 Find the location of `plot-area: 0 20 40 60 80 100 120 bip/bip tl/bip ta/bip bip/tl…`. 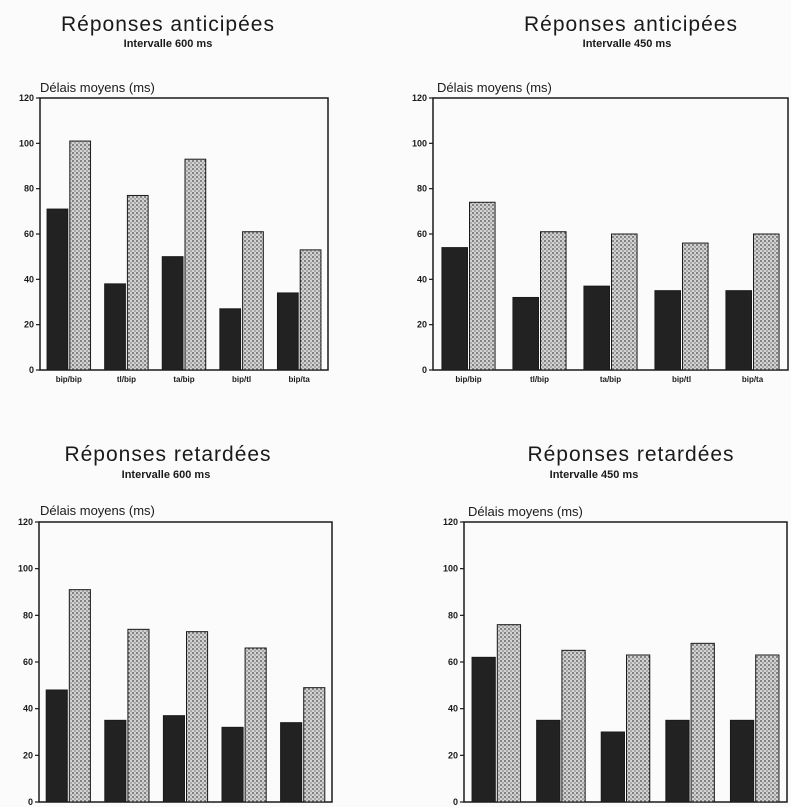

plot-area: 0 20 40 60 80 100 120 bip/bip tl/bip ta/bip bip/tl… is located at coordinates (174, 238).